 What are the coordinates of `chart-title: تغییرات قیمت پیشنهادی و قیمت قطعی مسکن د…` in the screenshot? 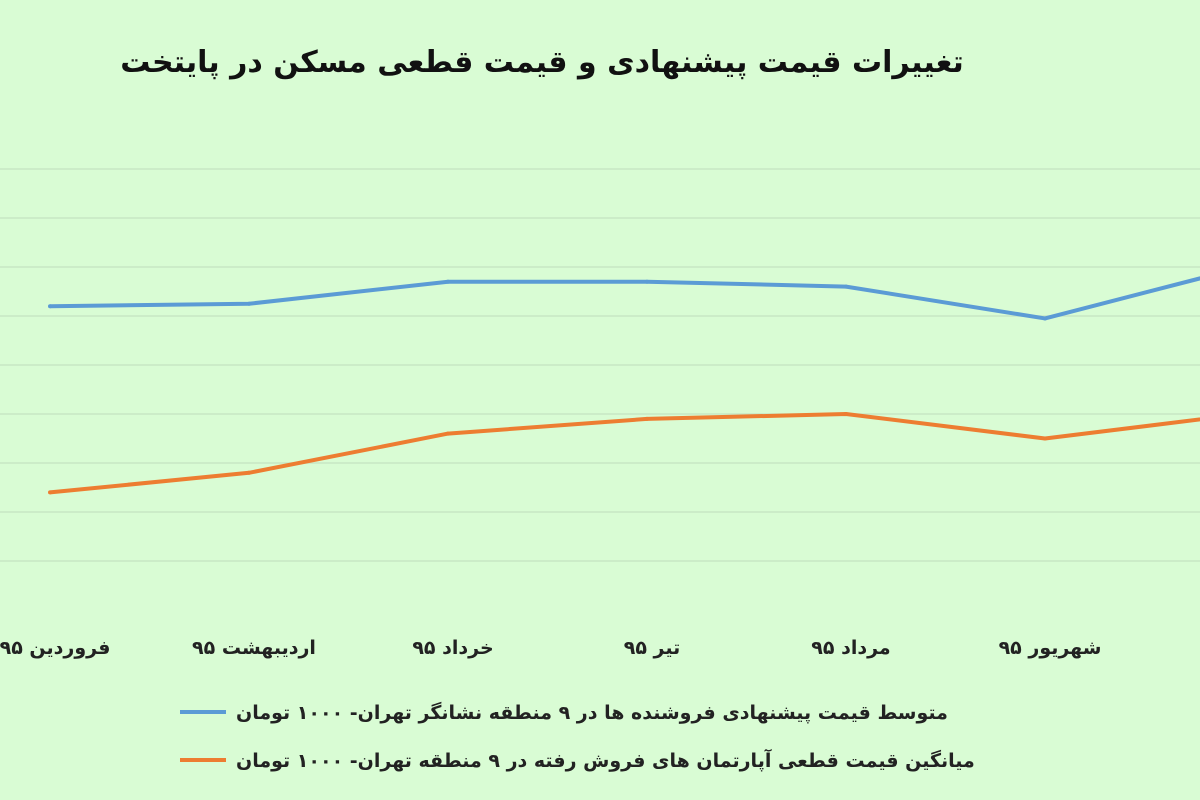 It's located at (542, 62).